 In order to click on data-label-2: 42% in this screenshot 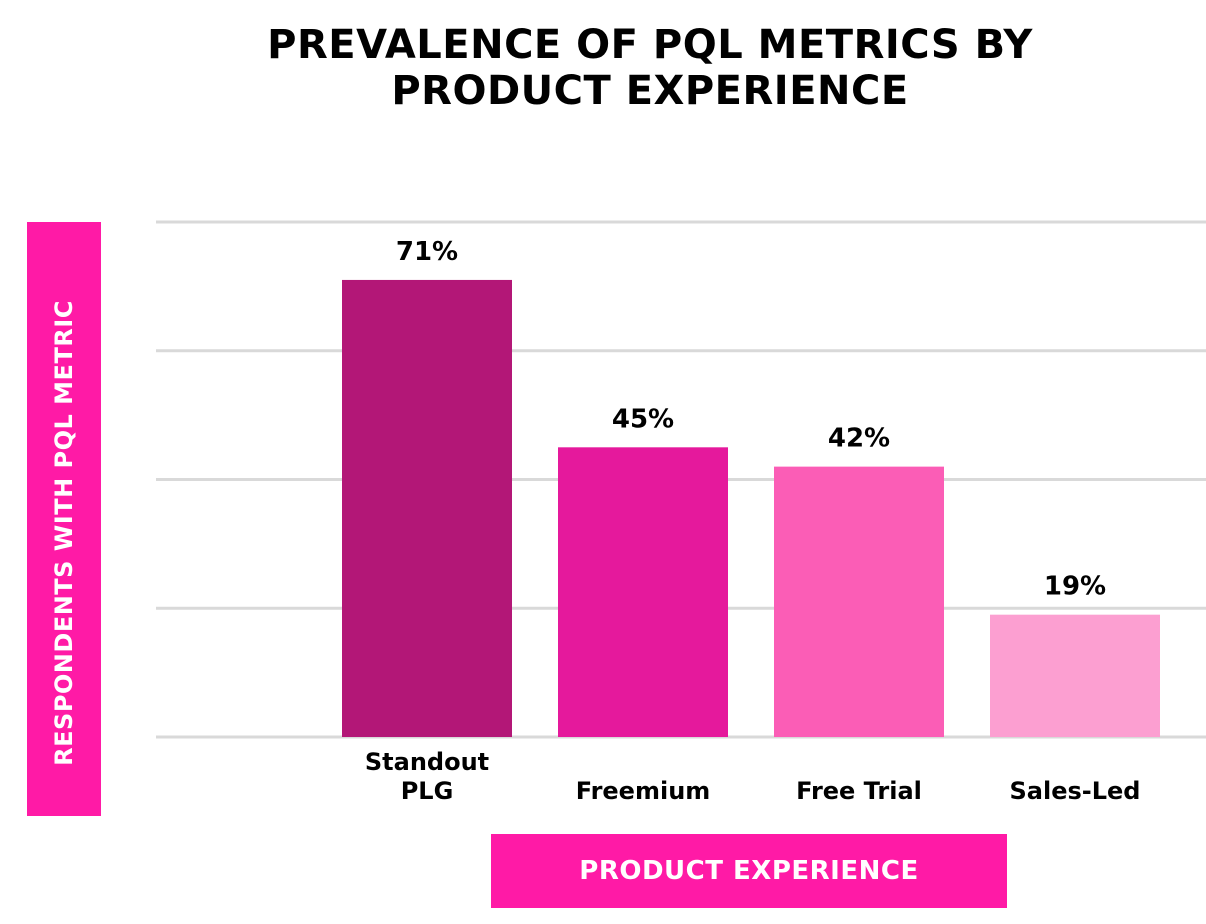, I will do `click(859, 439)`.